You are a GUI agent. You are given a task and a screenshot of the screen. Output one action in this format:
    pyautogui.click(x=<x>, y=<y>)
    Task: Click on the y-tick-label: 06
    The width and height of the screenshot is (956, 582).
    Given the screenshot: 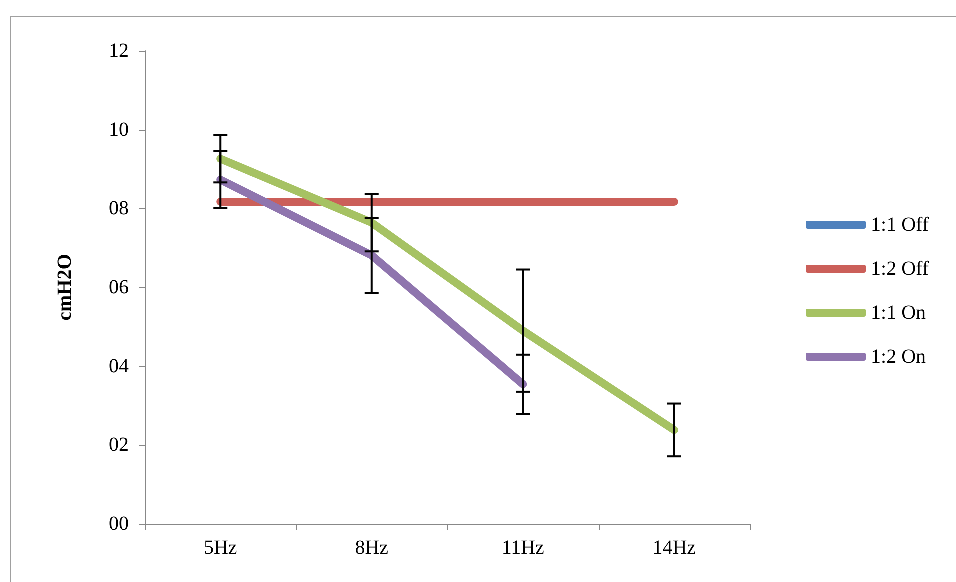 What is the action you would take?
    pyautogui.click(x=119, y=287)
    